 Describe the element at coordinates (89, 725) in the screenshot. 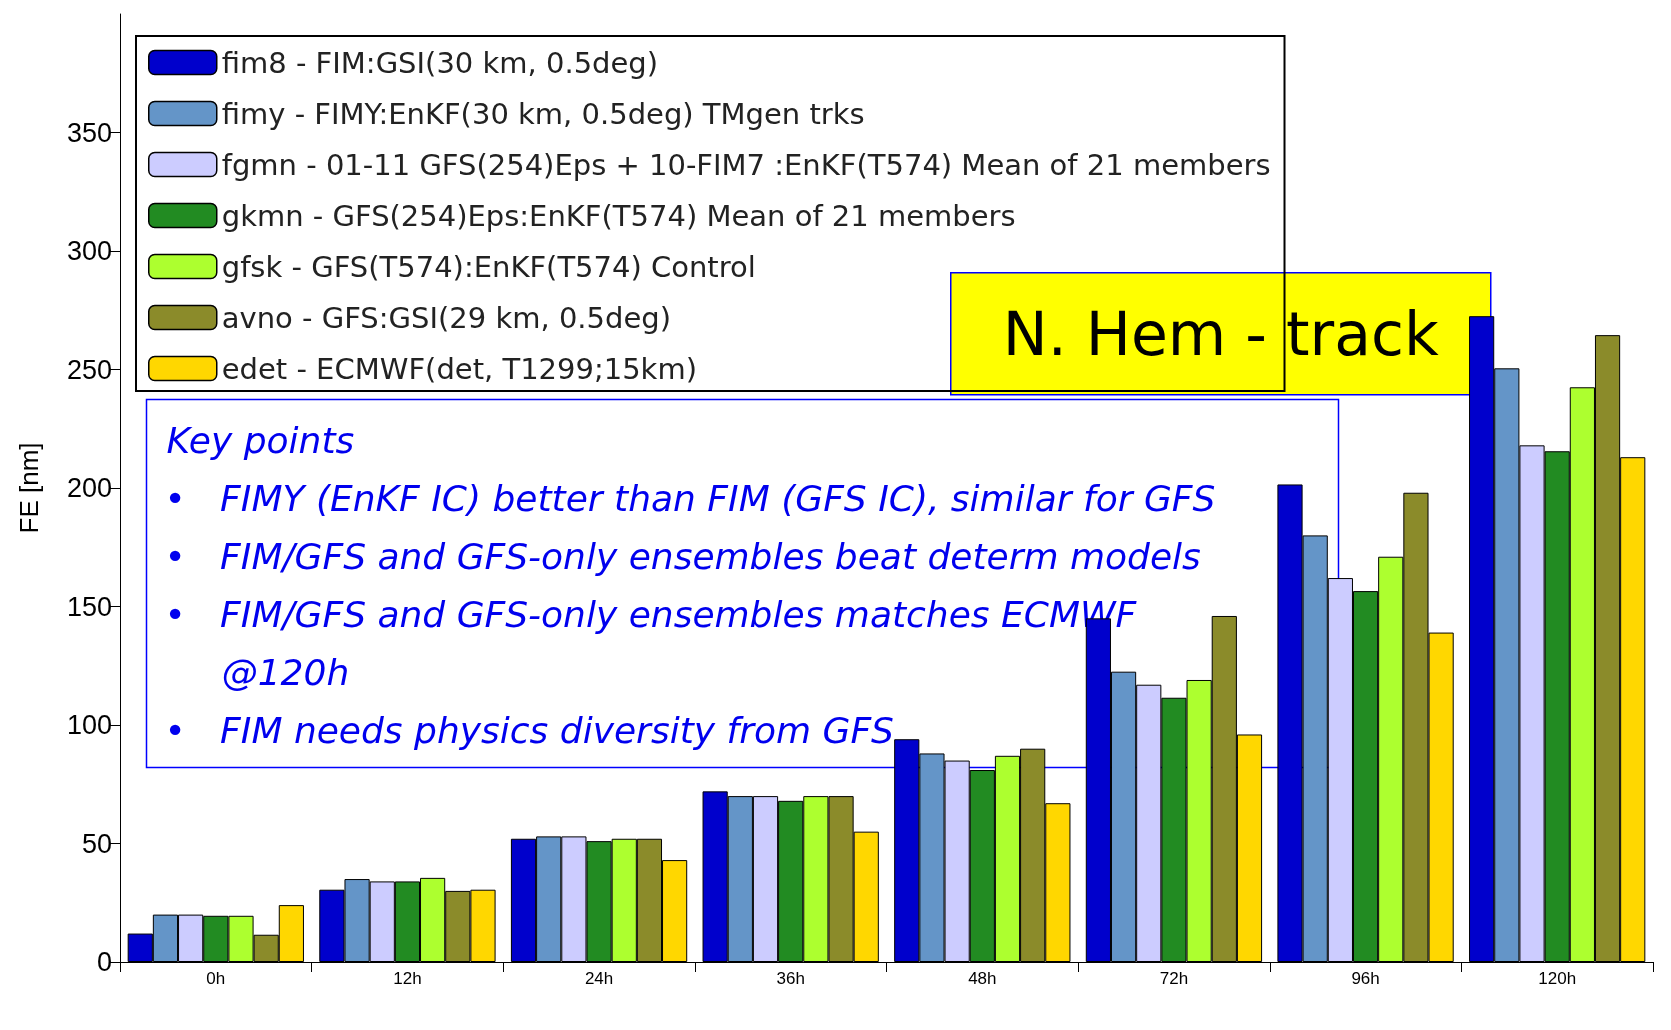

I see `y-tick-label: 100` at that location.